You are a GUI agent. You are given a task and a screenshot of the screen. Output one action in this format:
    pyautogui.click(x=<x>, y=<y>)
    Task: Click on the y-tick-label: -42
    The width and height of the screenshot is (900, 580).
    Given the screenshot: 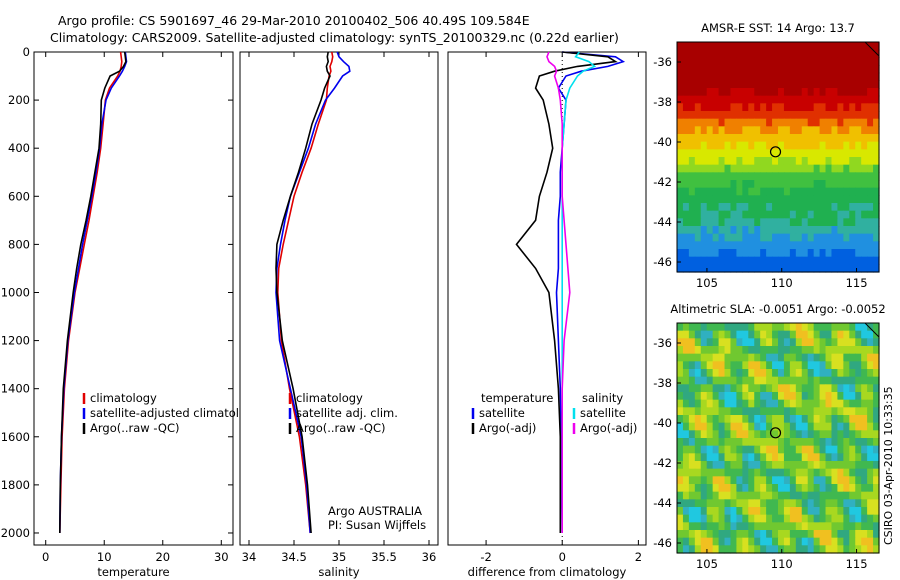 What is the action you would take?
    pyautogui.click(x=662, y=463)
    